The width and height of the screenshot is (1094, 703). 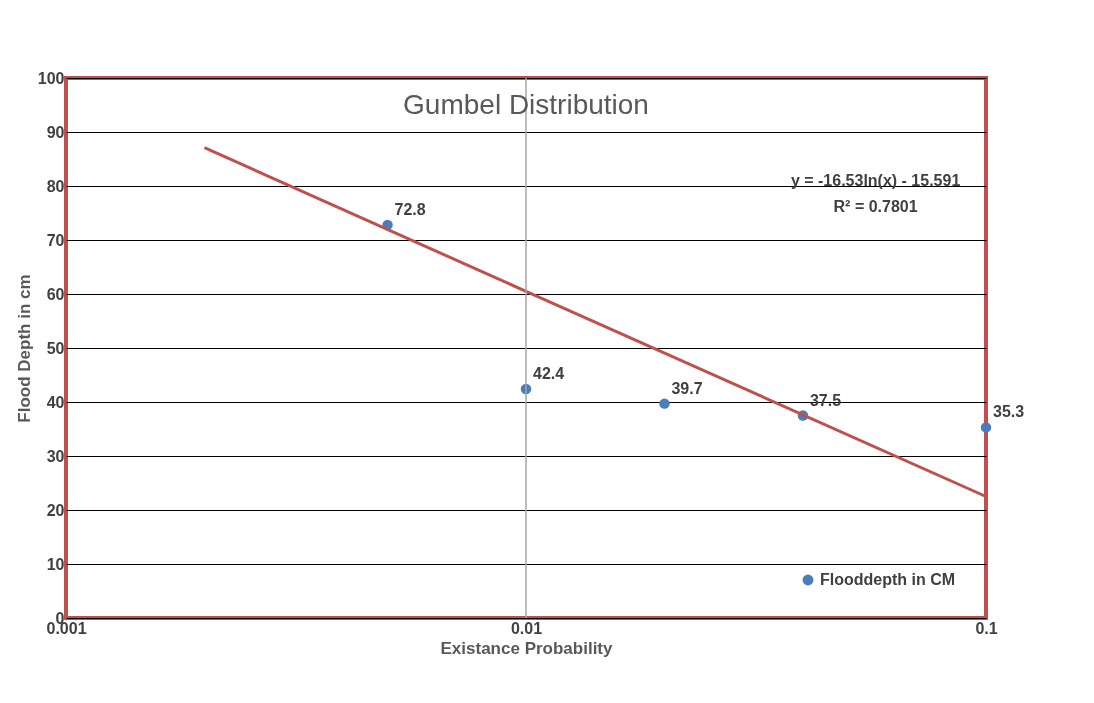 I want to click on annotation: R² = 0.7801, so click(x=875, y=206).